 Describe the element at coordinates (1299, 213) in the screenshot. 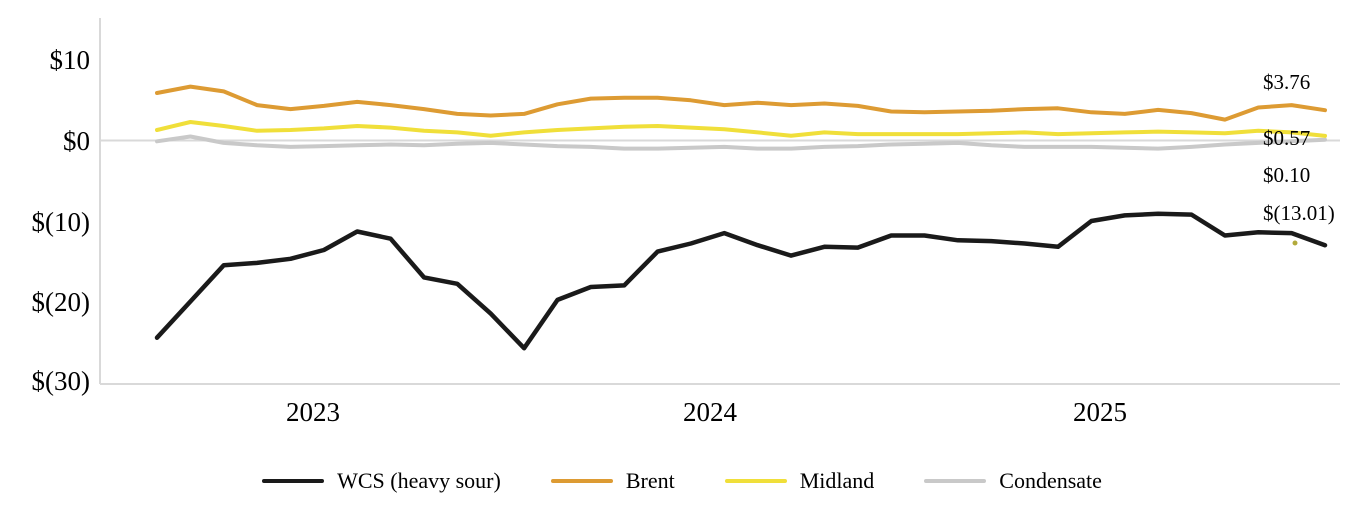

I see `end-label-wcs: $(13.01)` at that location.